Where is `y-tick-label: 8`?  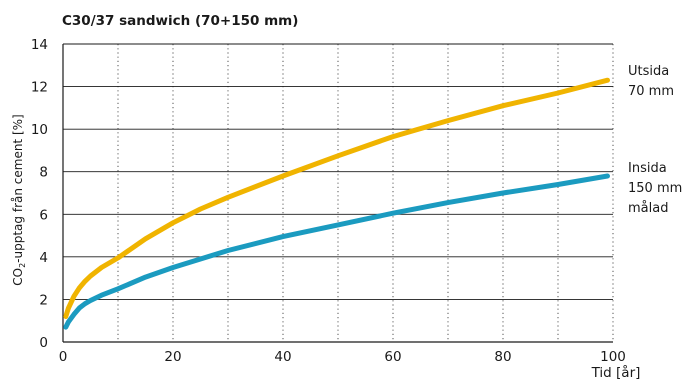
y-tick-label: 8 is located at coordinates (43, 173).